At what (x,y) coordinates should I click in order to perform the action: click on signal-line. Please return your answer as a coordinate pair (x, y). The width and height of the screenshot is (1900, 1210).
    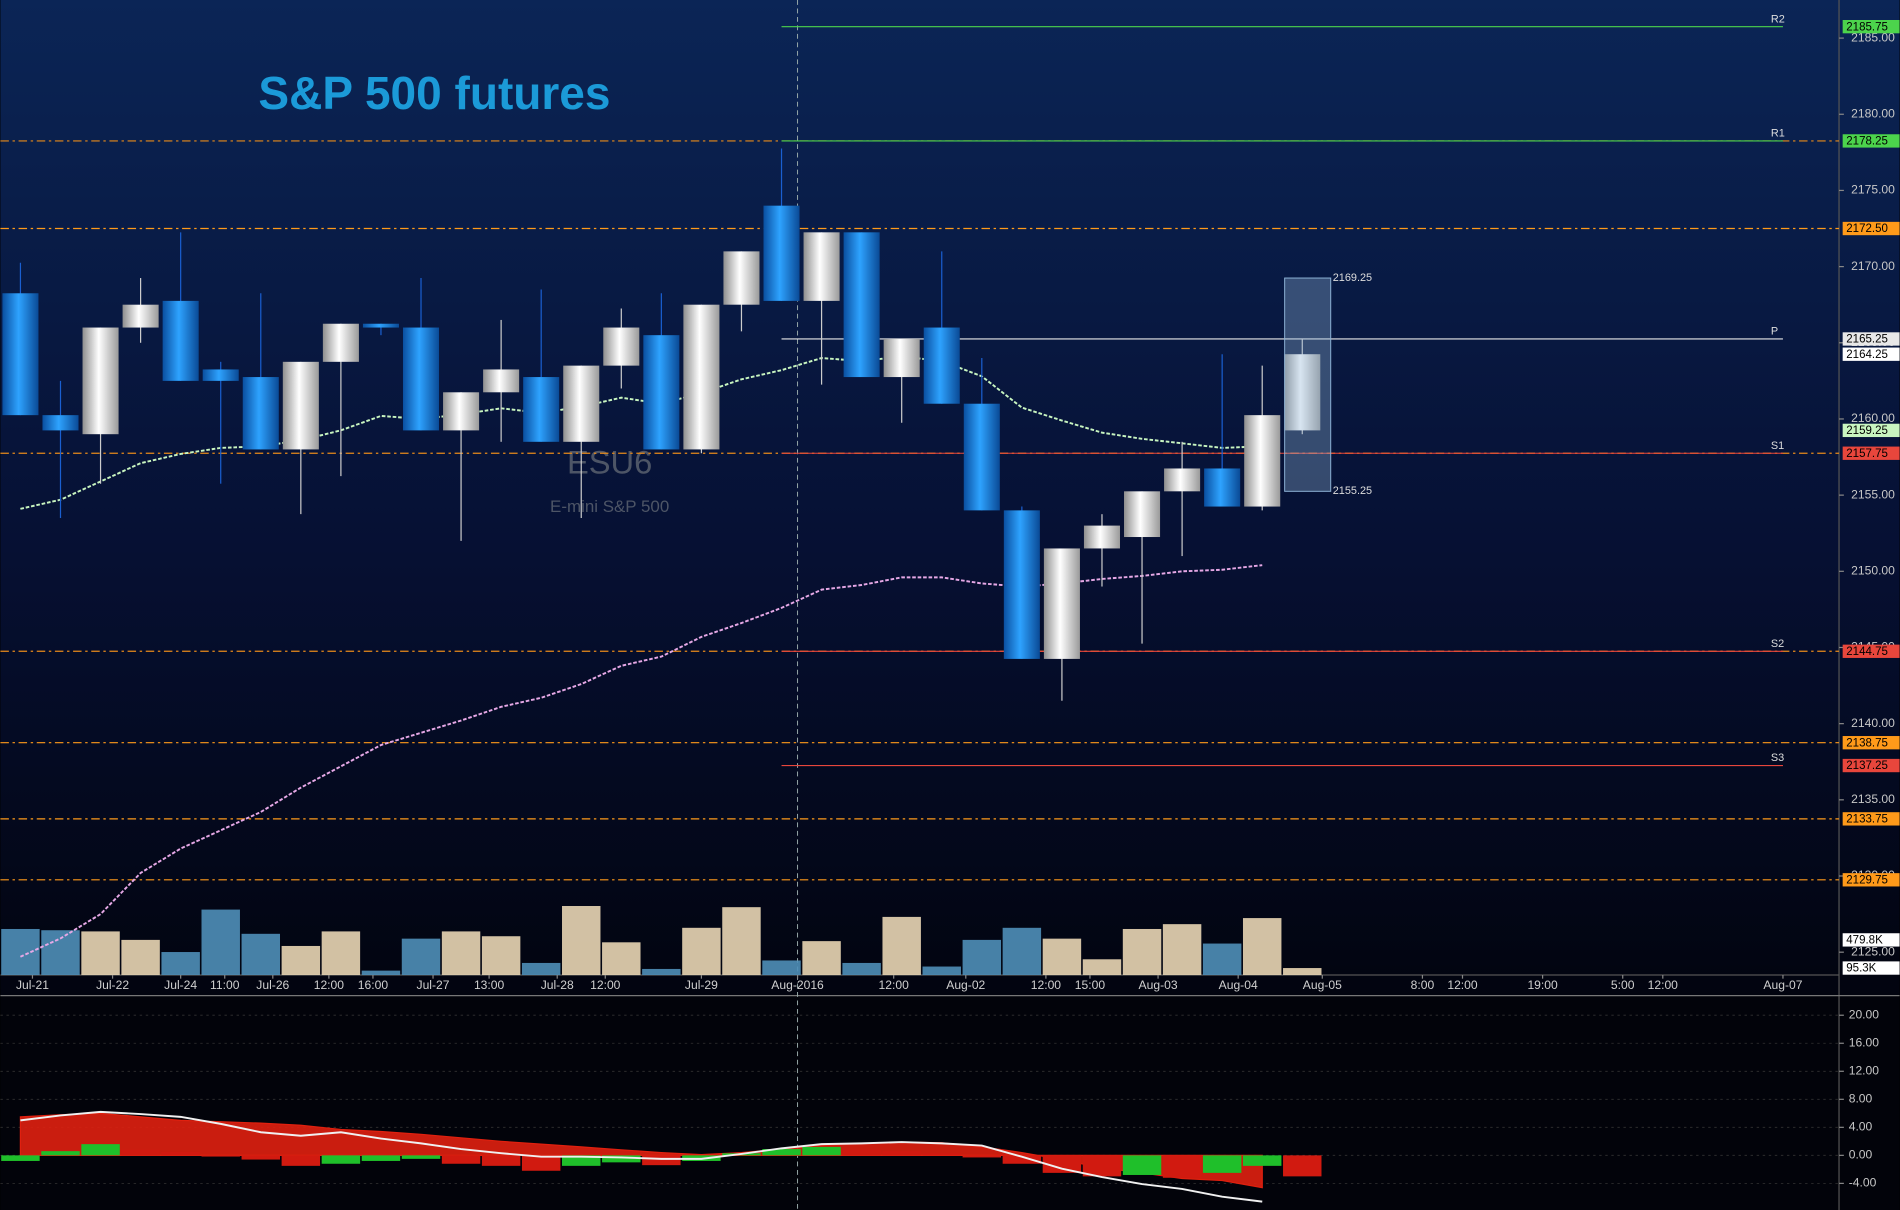
    Looking at the image, I should click on (641, 1156).